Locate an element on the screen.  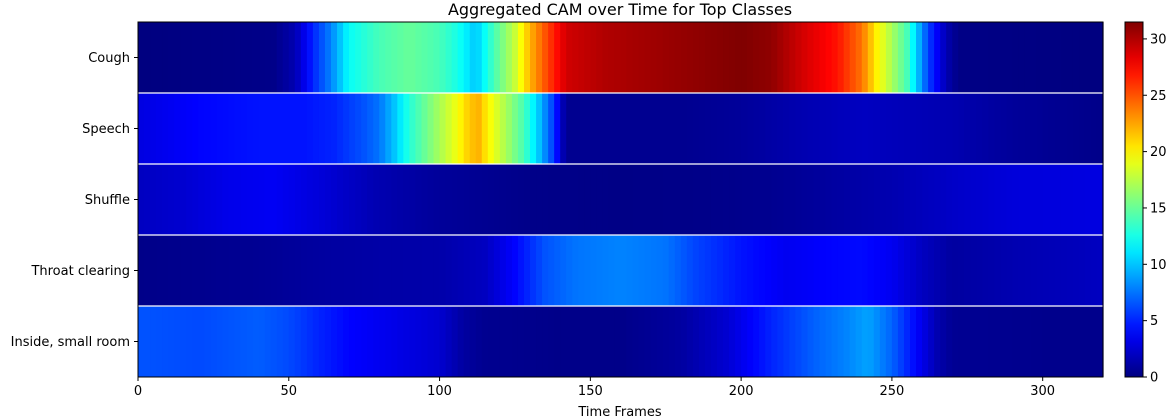
heatmap-row is located at coordinates (621, 128).